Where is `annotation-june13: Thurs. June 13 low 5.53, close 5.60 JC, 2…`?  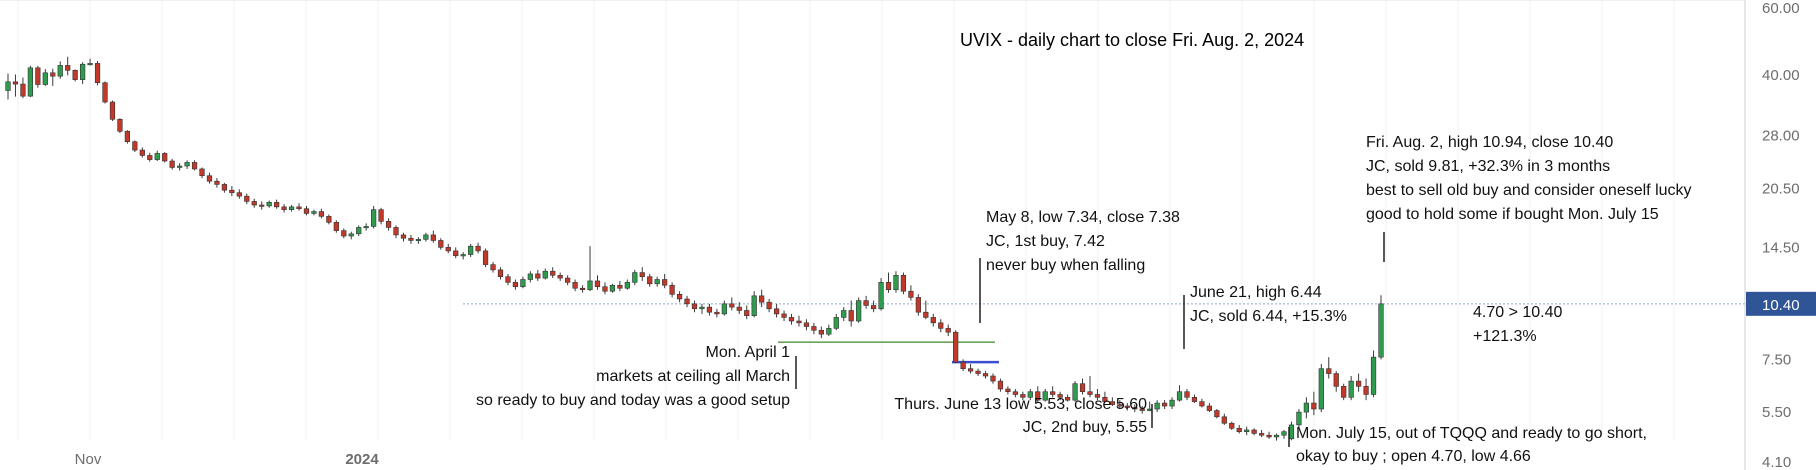
annotation-june13: Thurs. June 13 low 5.53, close 5.60 JC, 2… is located at coordinates (1020, 416).